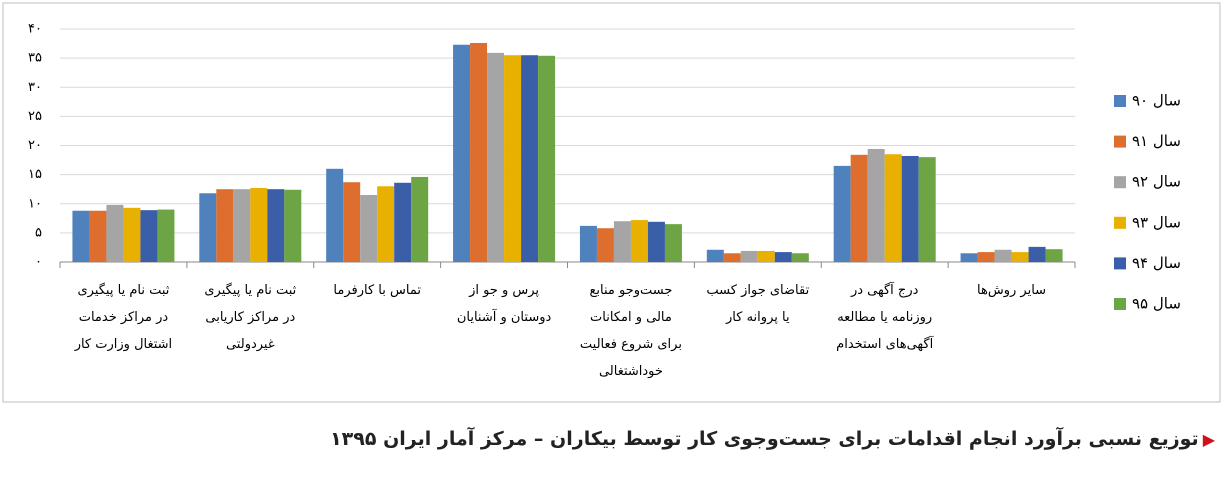 This screenshot has width=1223, height=488. What do you see at coordinates (1156, 304) in the screenshot?
I see `legend-label: سال ۹۵` at bounding box center [1156, 304].